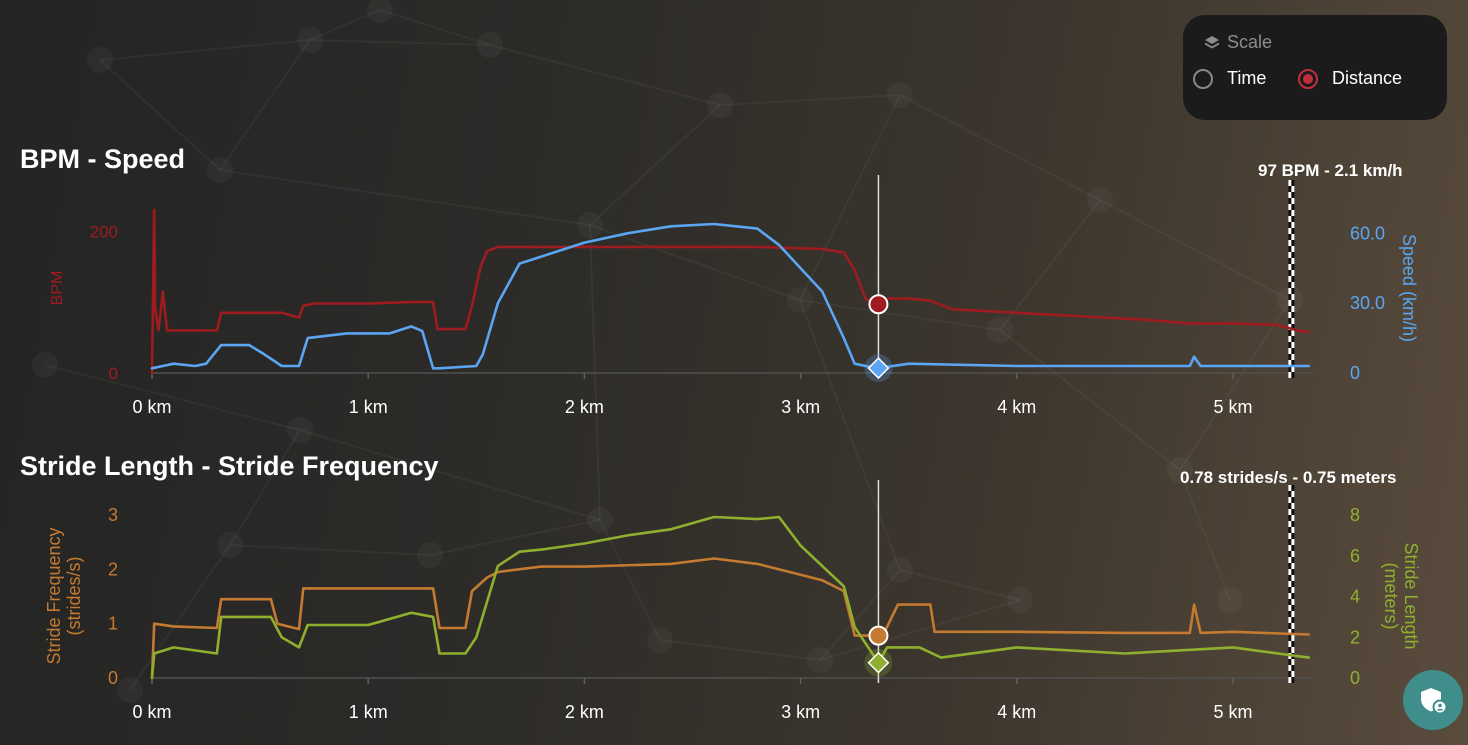  I want to click on layers-icon, so click(1212, 42).